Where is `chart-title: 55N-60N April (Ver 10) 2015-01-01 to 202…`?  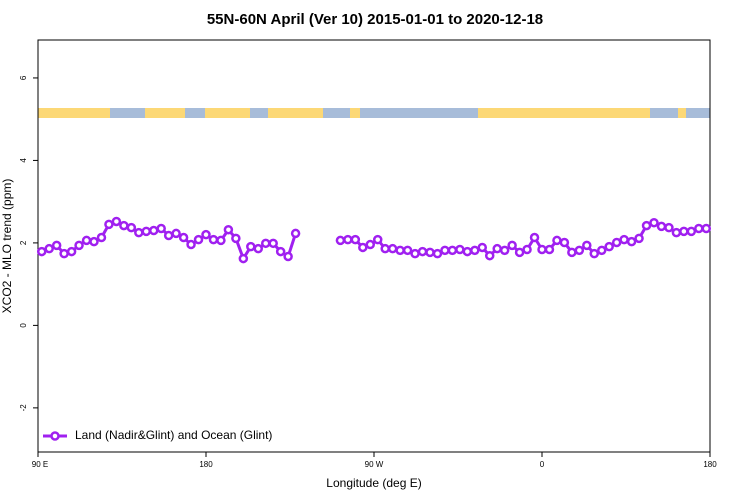 chart-title: 55N-60N April (Ver 10) 2015-01-01 to 202… is located at coordinates (375, 19).